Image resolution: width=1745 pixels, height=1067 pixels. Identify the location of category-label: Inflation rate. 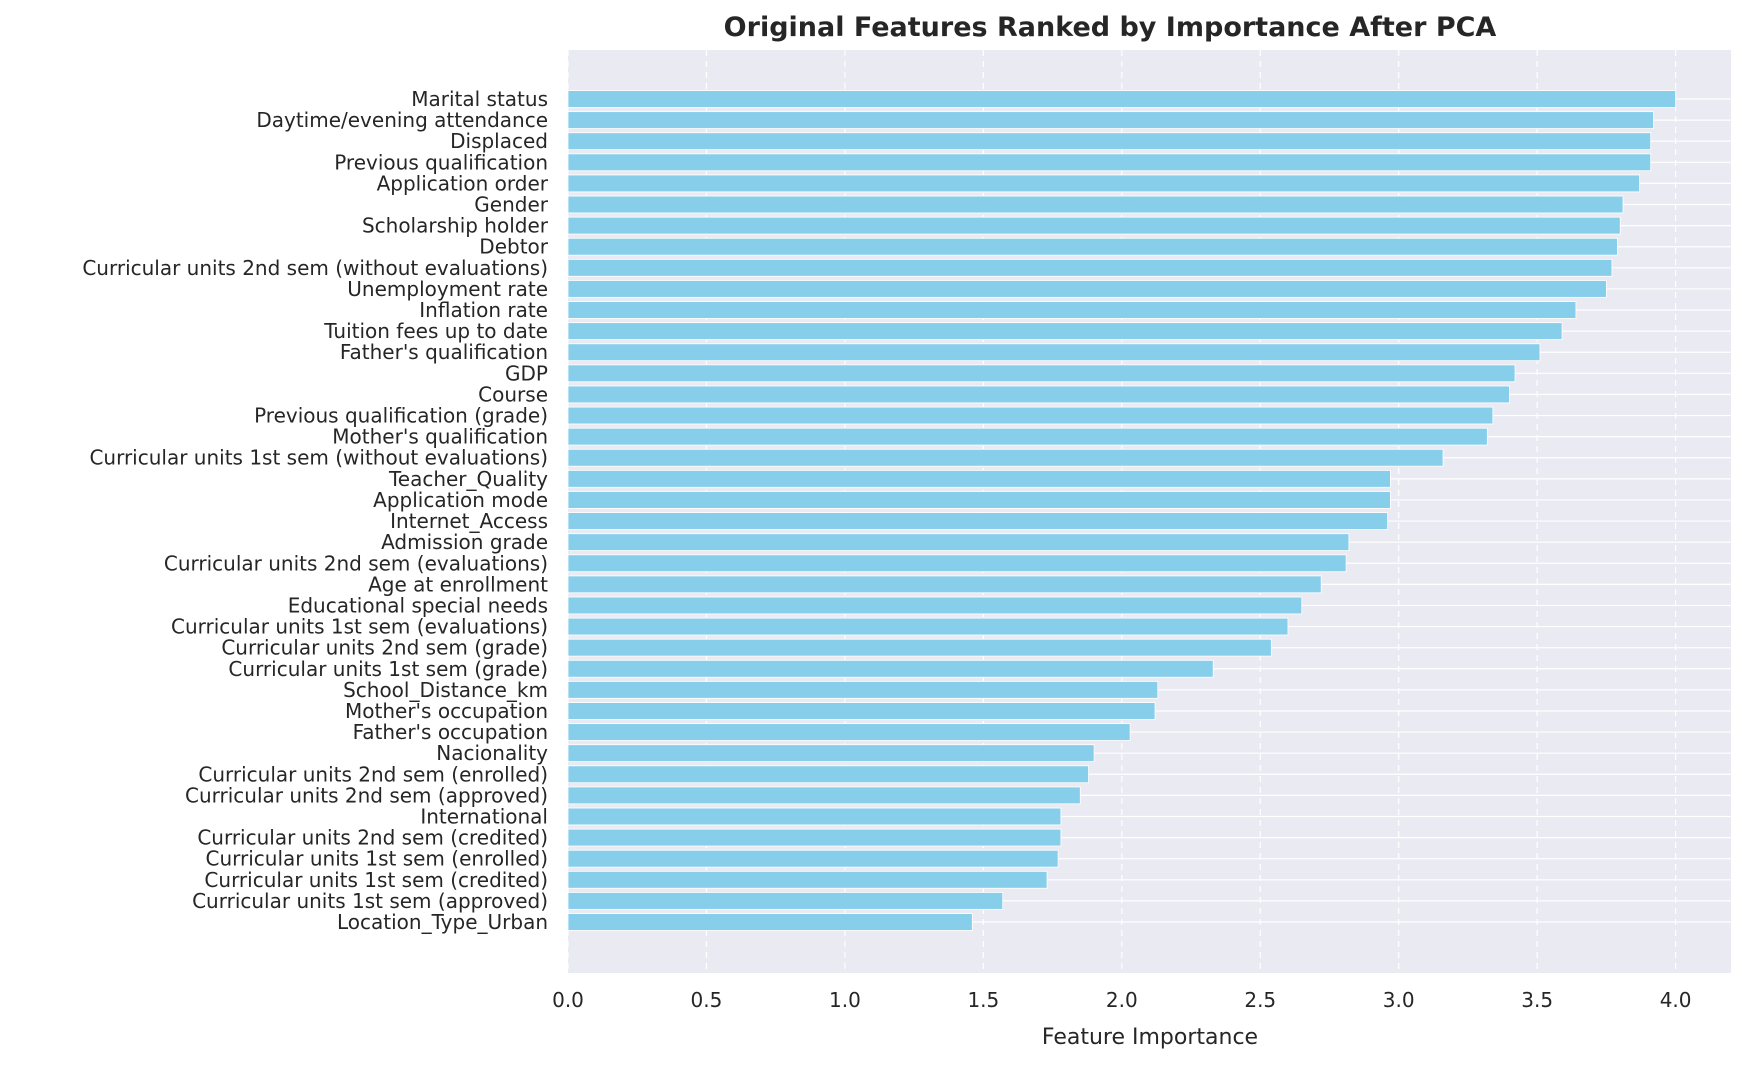
(483, 310).